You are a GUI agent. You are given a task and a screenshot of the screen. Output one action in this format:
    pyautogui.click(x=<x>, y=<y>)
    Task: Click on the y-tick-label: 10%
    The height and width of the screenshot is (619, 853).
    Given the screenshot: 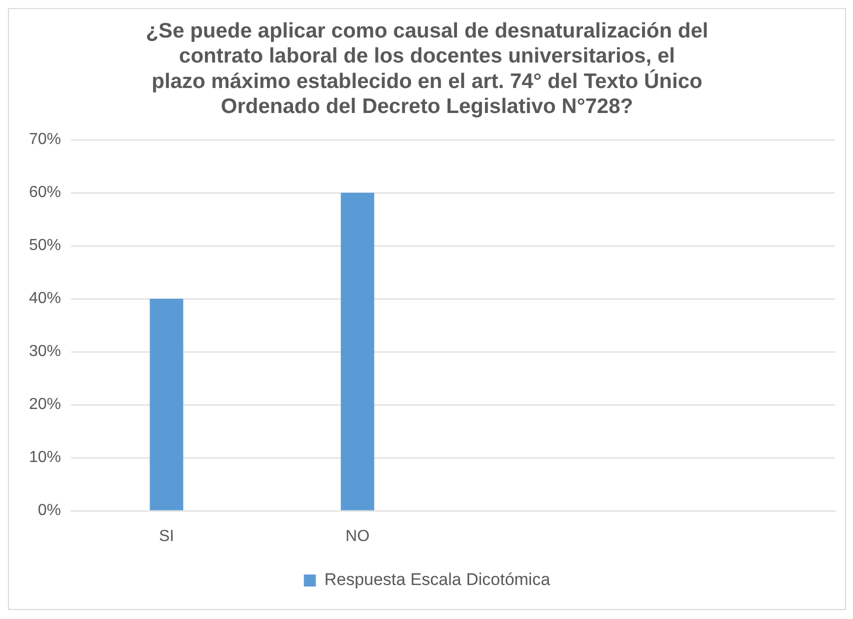 What is the action you would take?
    pyautogui.click(x=45, y=457)
    